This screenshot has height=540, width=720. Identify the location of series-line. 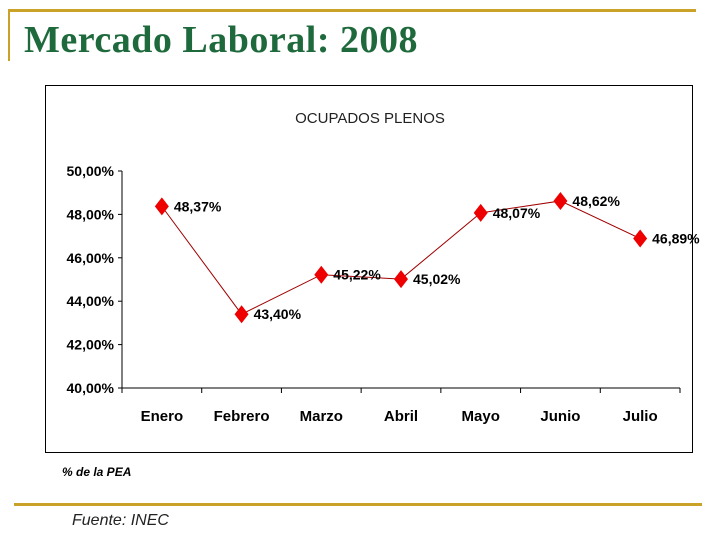
(401, 257).